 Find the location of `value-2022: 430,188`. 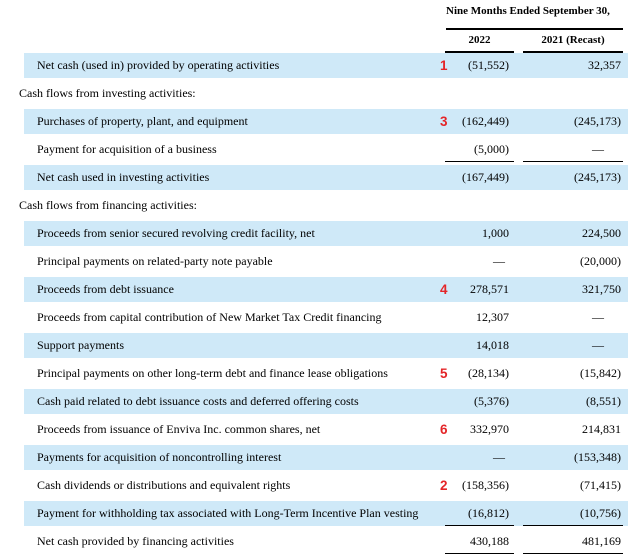

value-2022: 430,188 is located at coordinates (479, 541).